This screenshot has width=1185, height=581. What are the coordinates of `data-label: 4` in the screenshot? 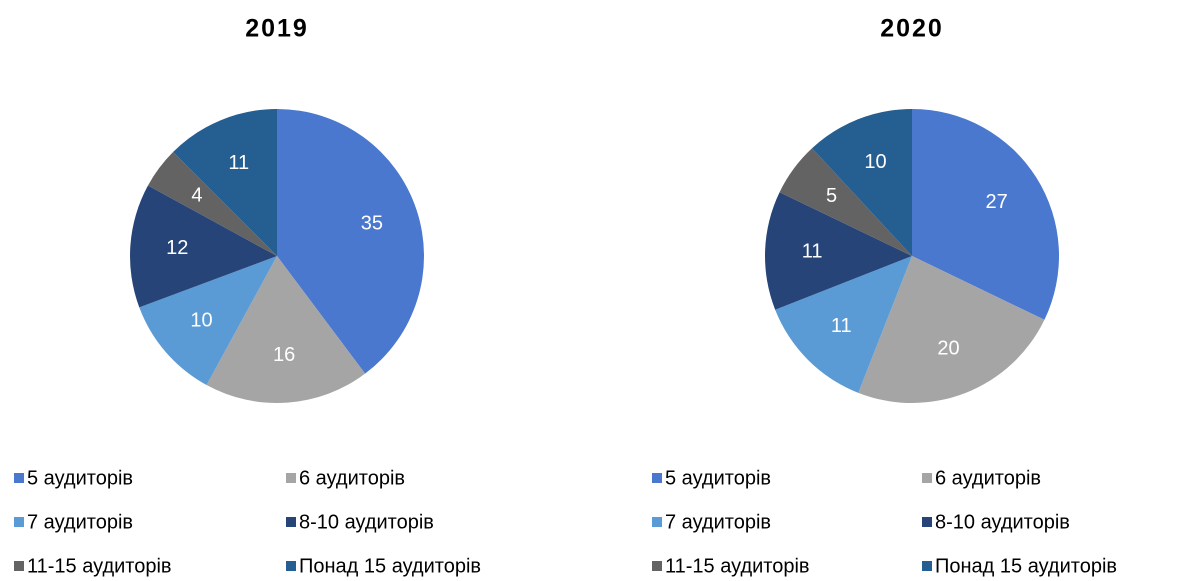 It's located at (196, 195).